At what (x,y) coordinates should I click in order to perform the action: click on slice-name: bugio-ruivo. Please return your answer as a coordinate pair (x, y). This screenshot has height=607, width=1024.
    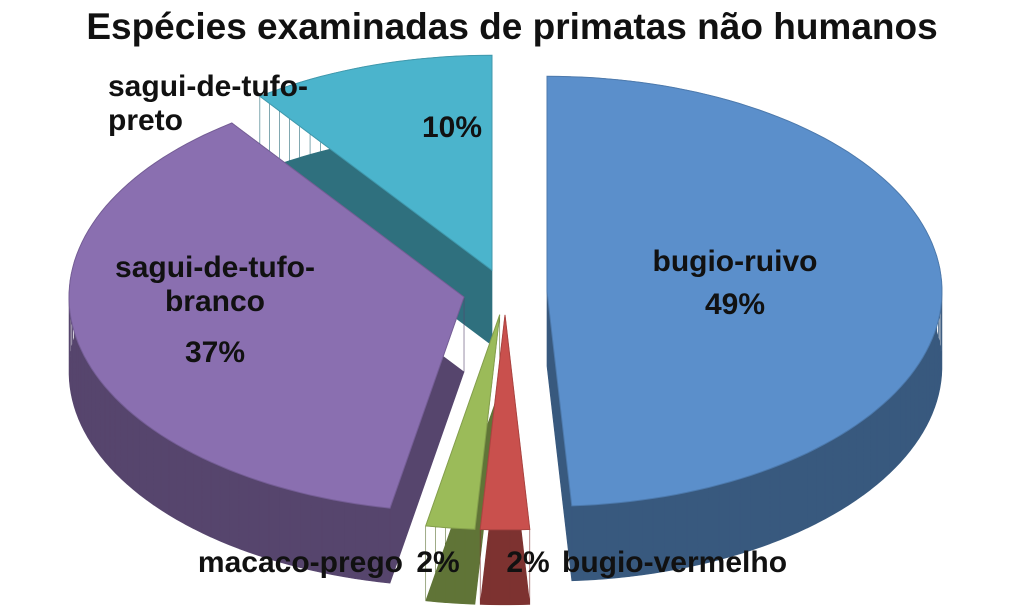
    Looking at the image, I should click on (735, 261).